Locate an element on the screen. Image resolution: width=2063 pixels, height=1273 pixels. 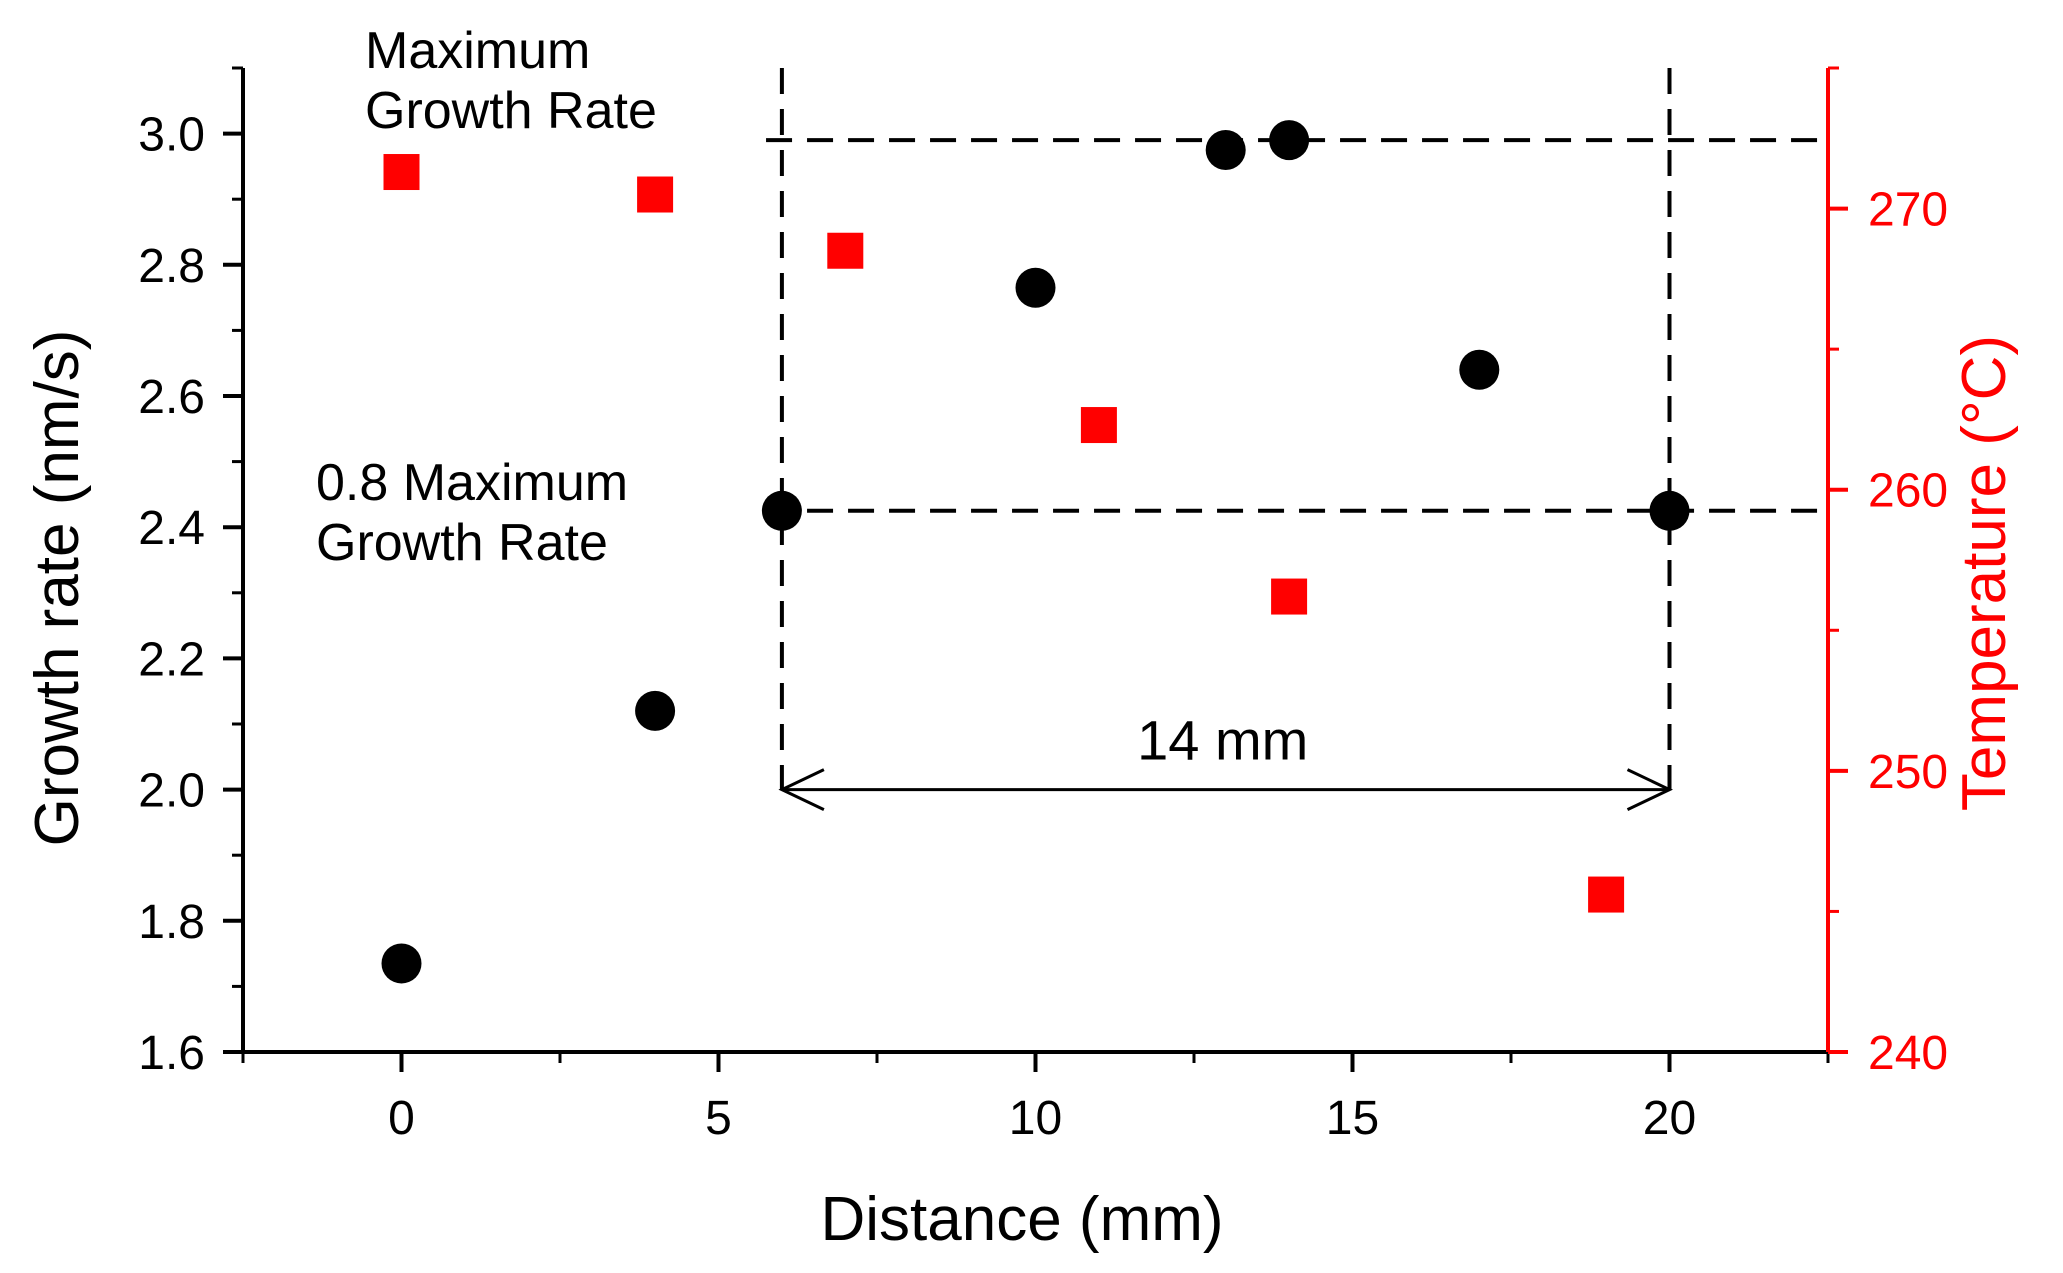
y-tick-label: 2.4 is located at coordinates (171, 528).